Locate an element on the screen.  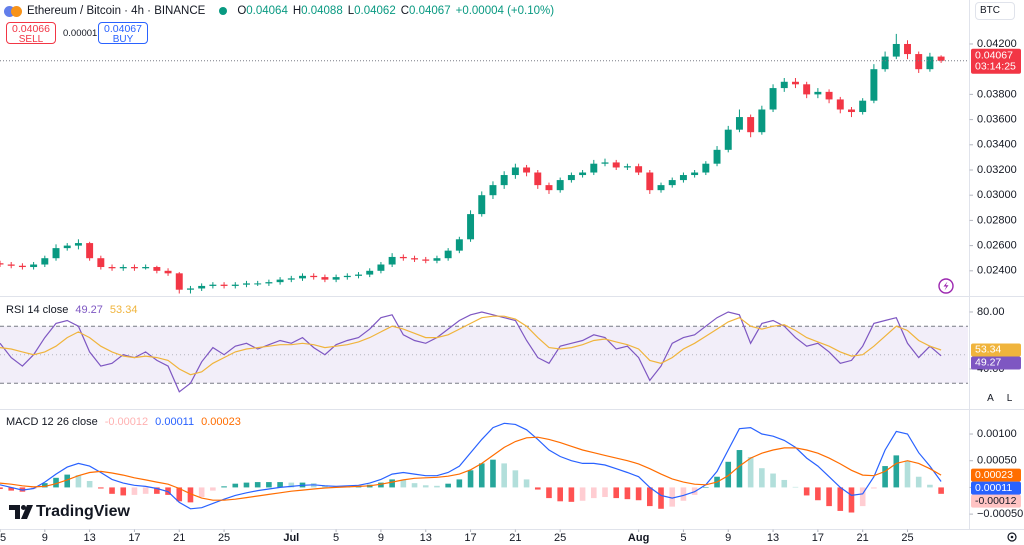
series-line is located at coordinates (471, 345).